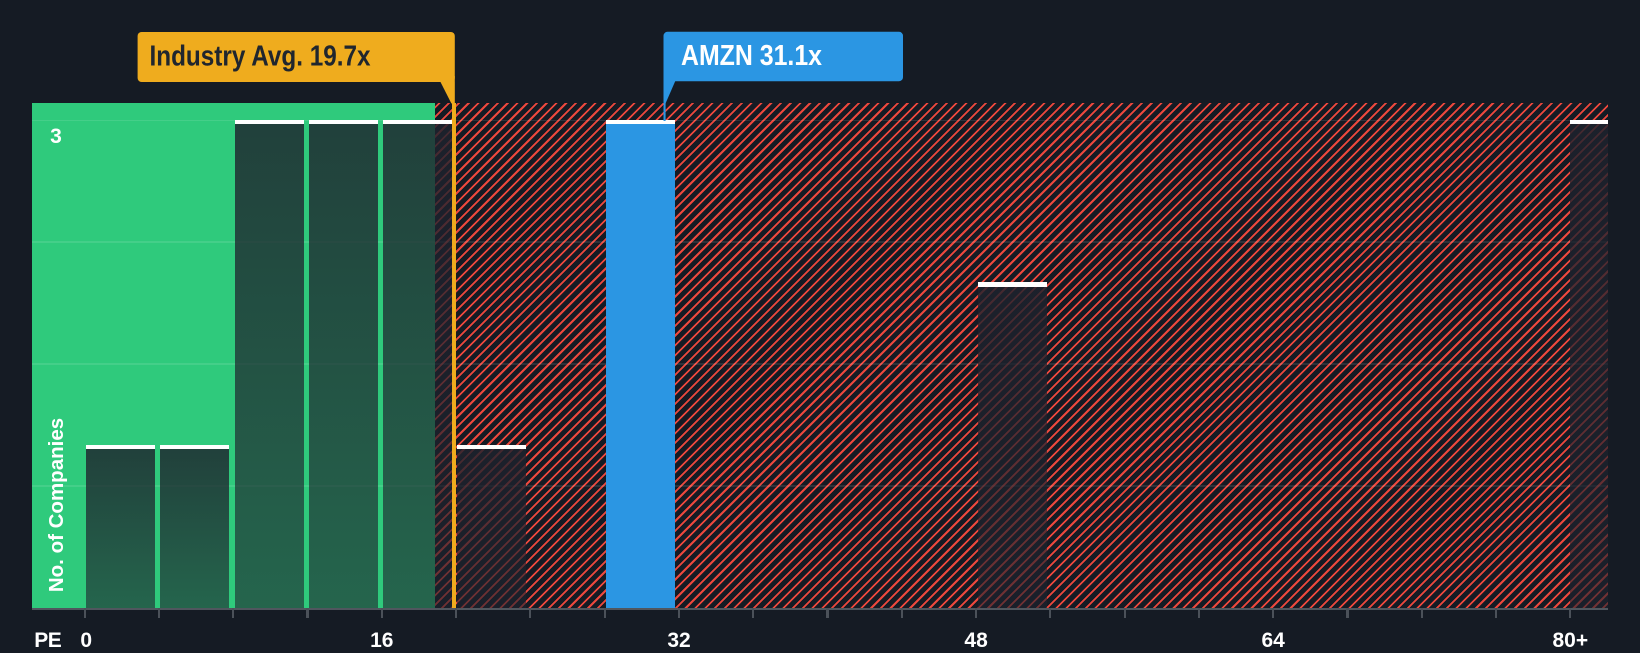 This screenshot has width=1640, height=653. Describe the element at coordinates (260, 57) in the screenshot. I see `svg-text: Industry Avg. 19.7x` at that location.